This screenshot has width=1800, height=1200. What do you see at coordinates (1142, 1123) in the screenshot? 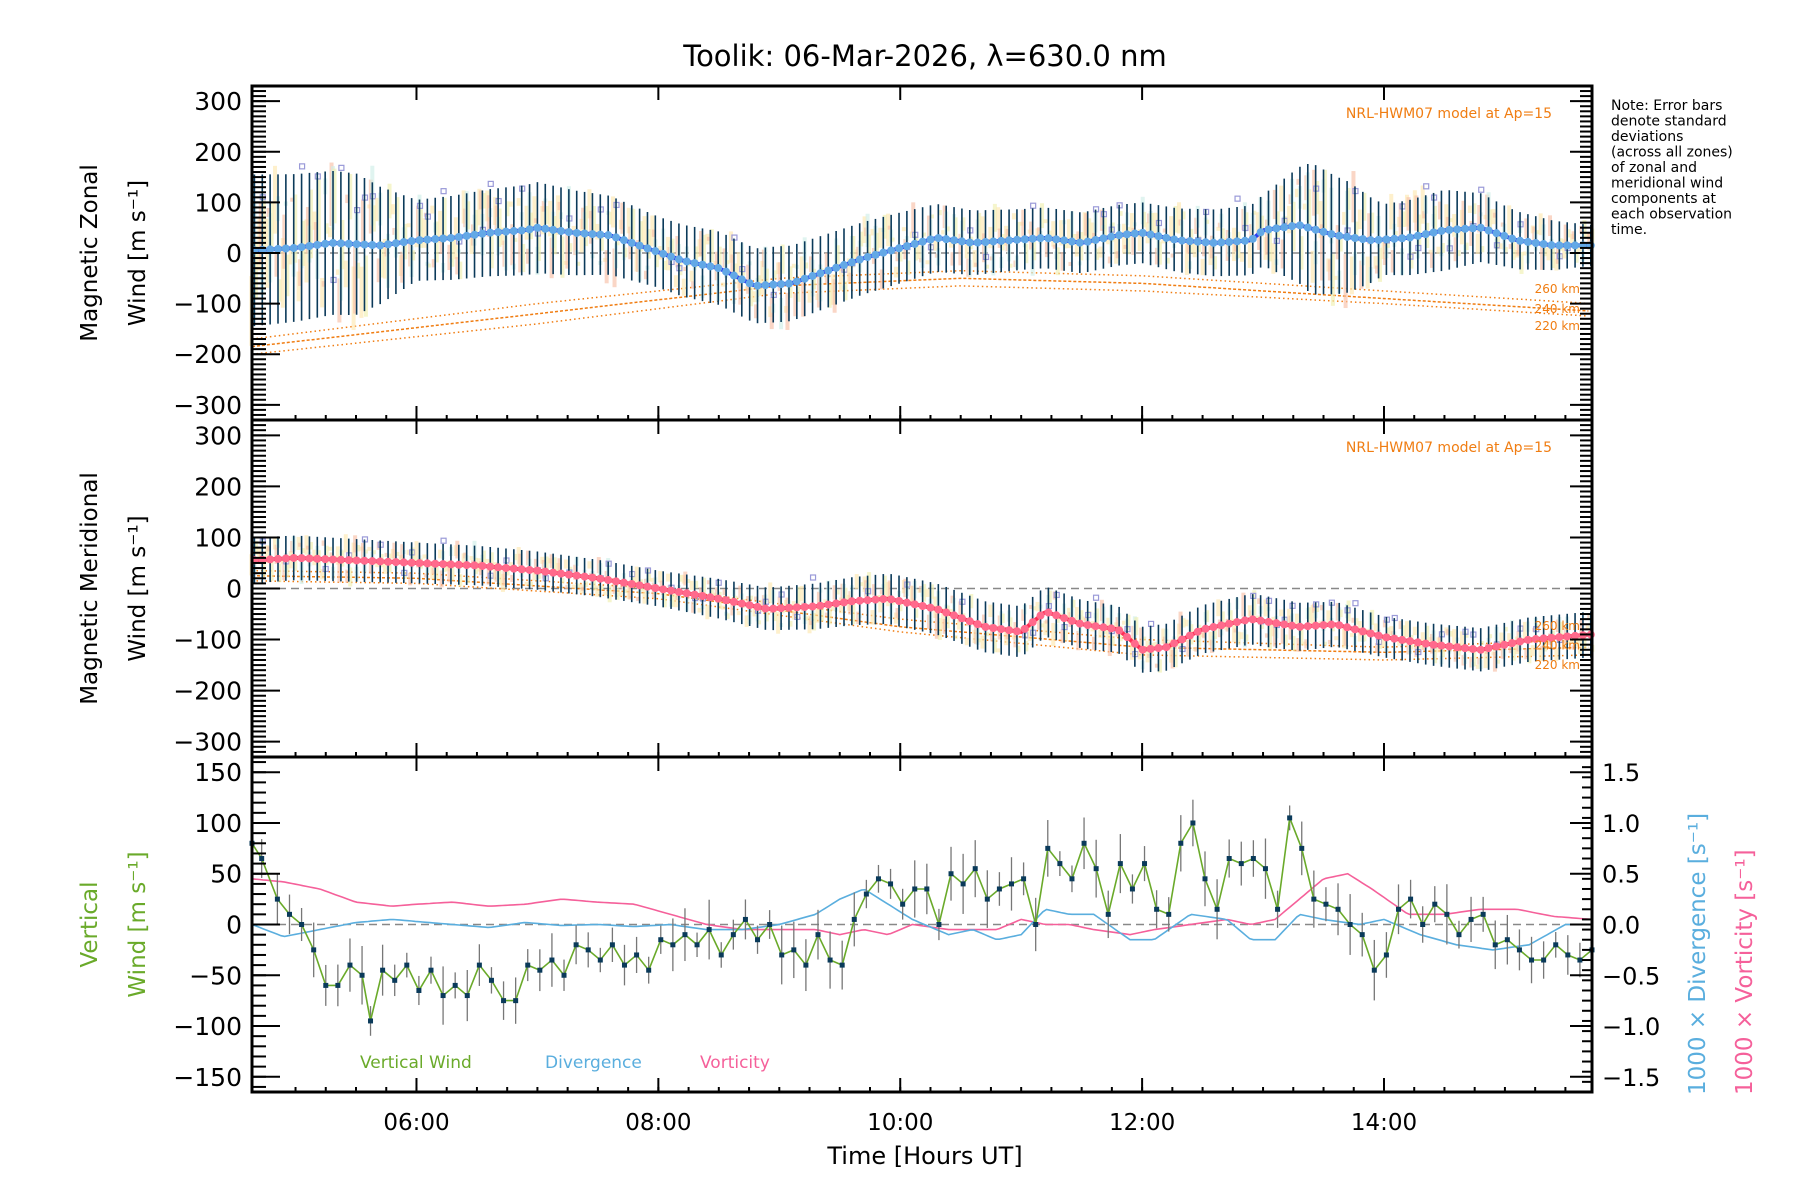
I see `x-tick-label: 12:00` at bounding box center [1142, 1123].